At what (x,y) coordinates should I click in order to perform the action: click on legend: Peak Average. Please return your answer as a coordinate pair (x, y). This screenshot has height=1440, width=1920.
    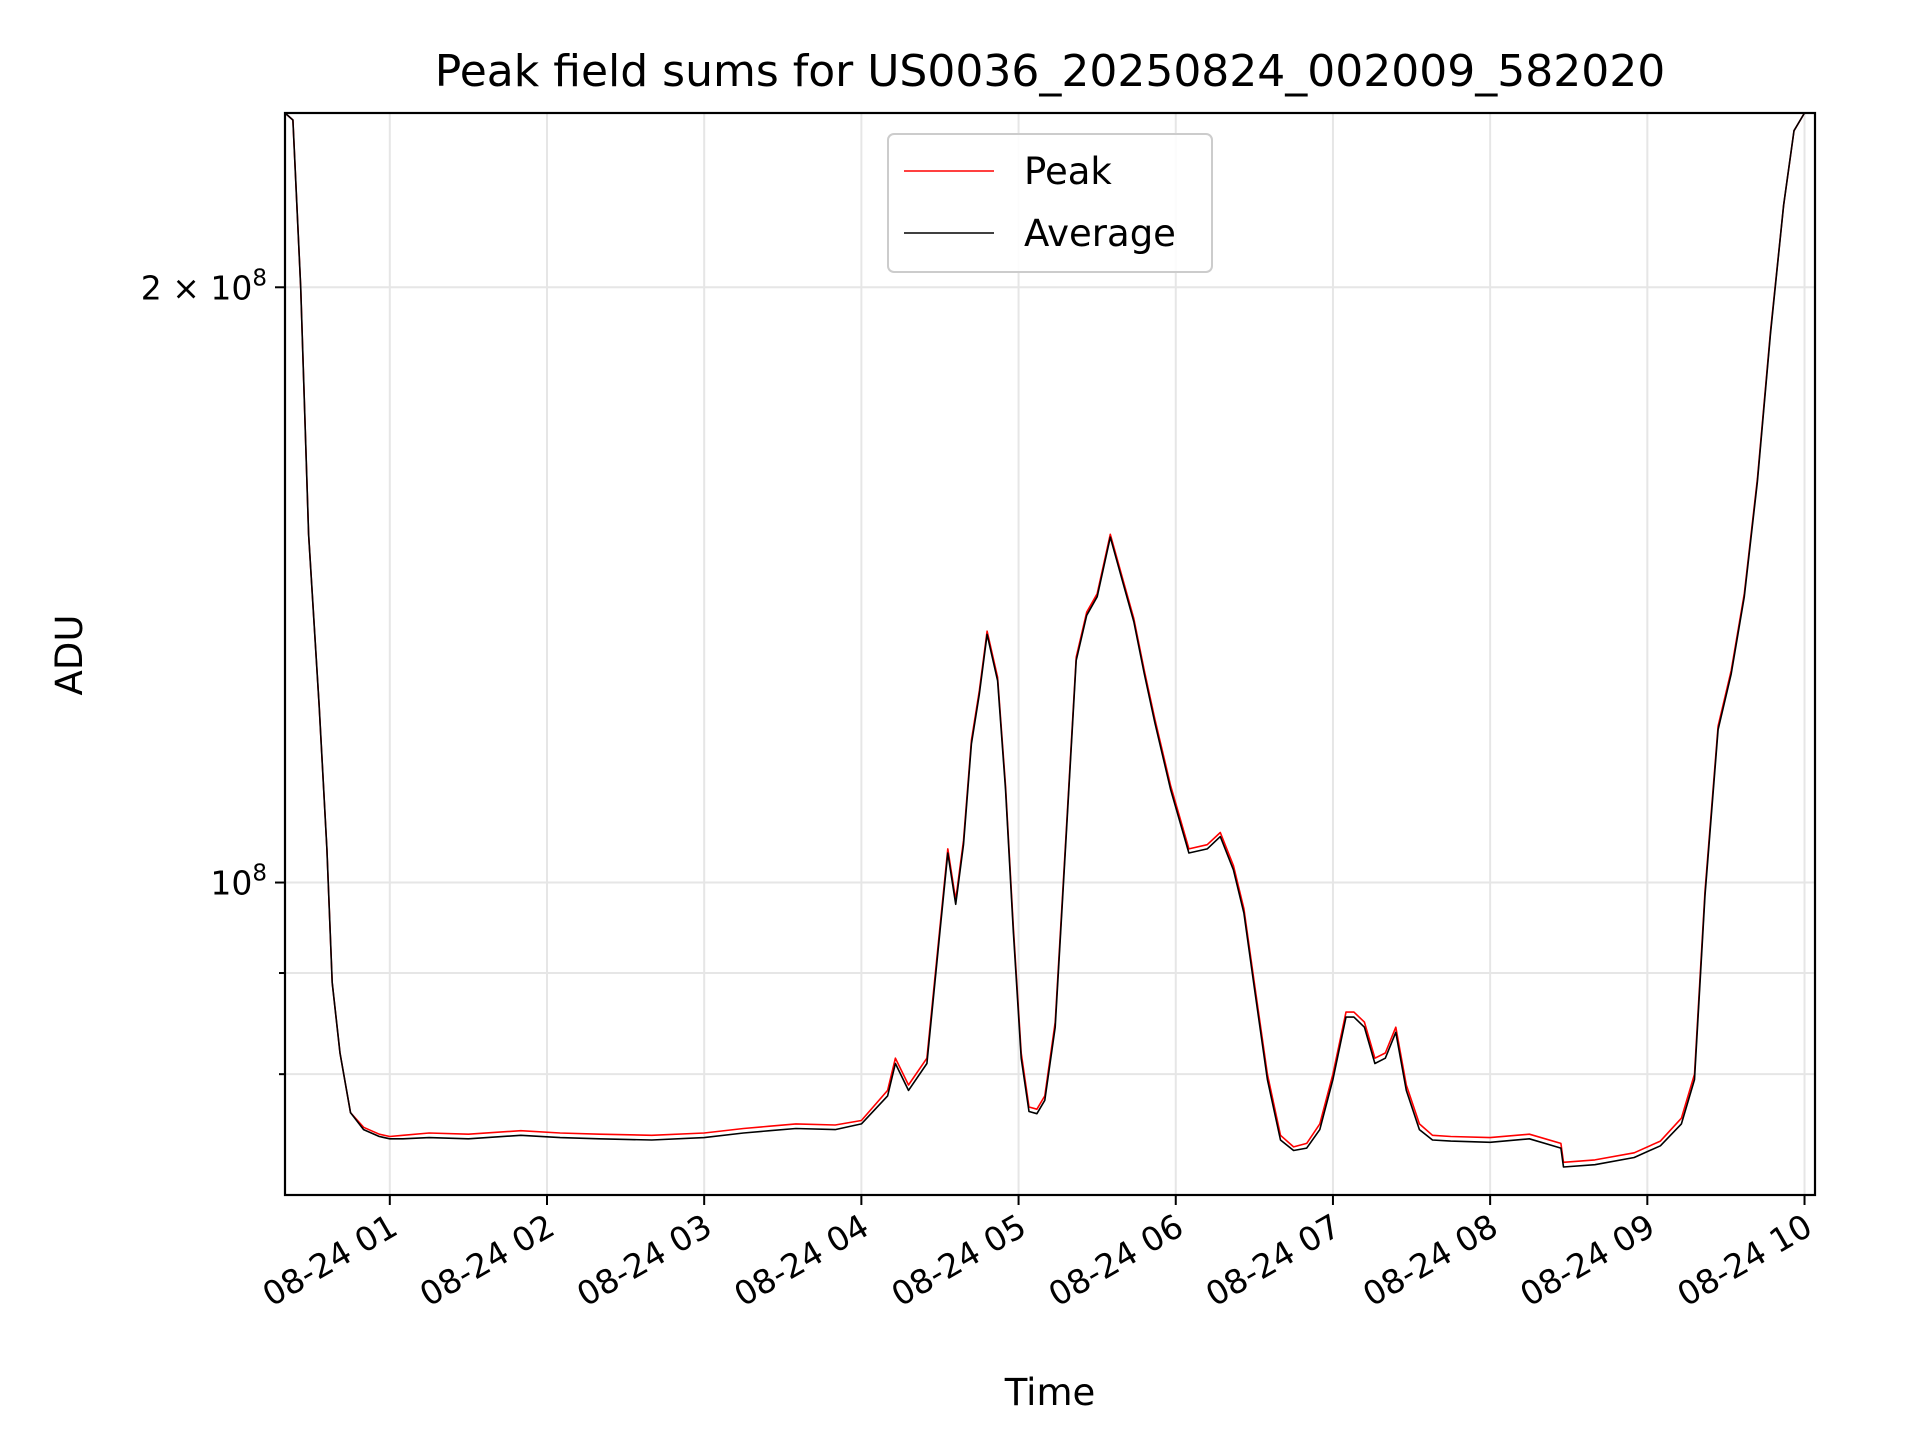
    Looking at the image, I should click on (1050, 203).